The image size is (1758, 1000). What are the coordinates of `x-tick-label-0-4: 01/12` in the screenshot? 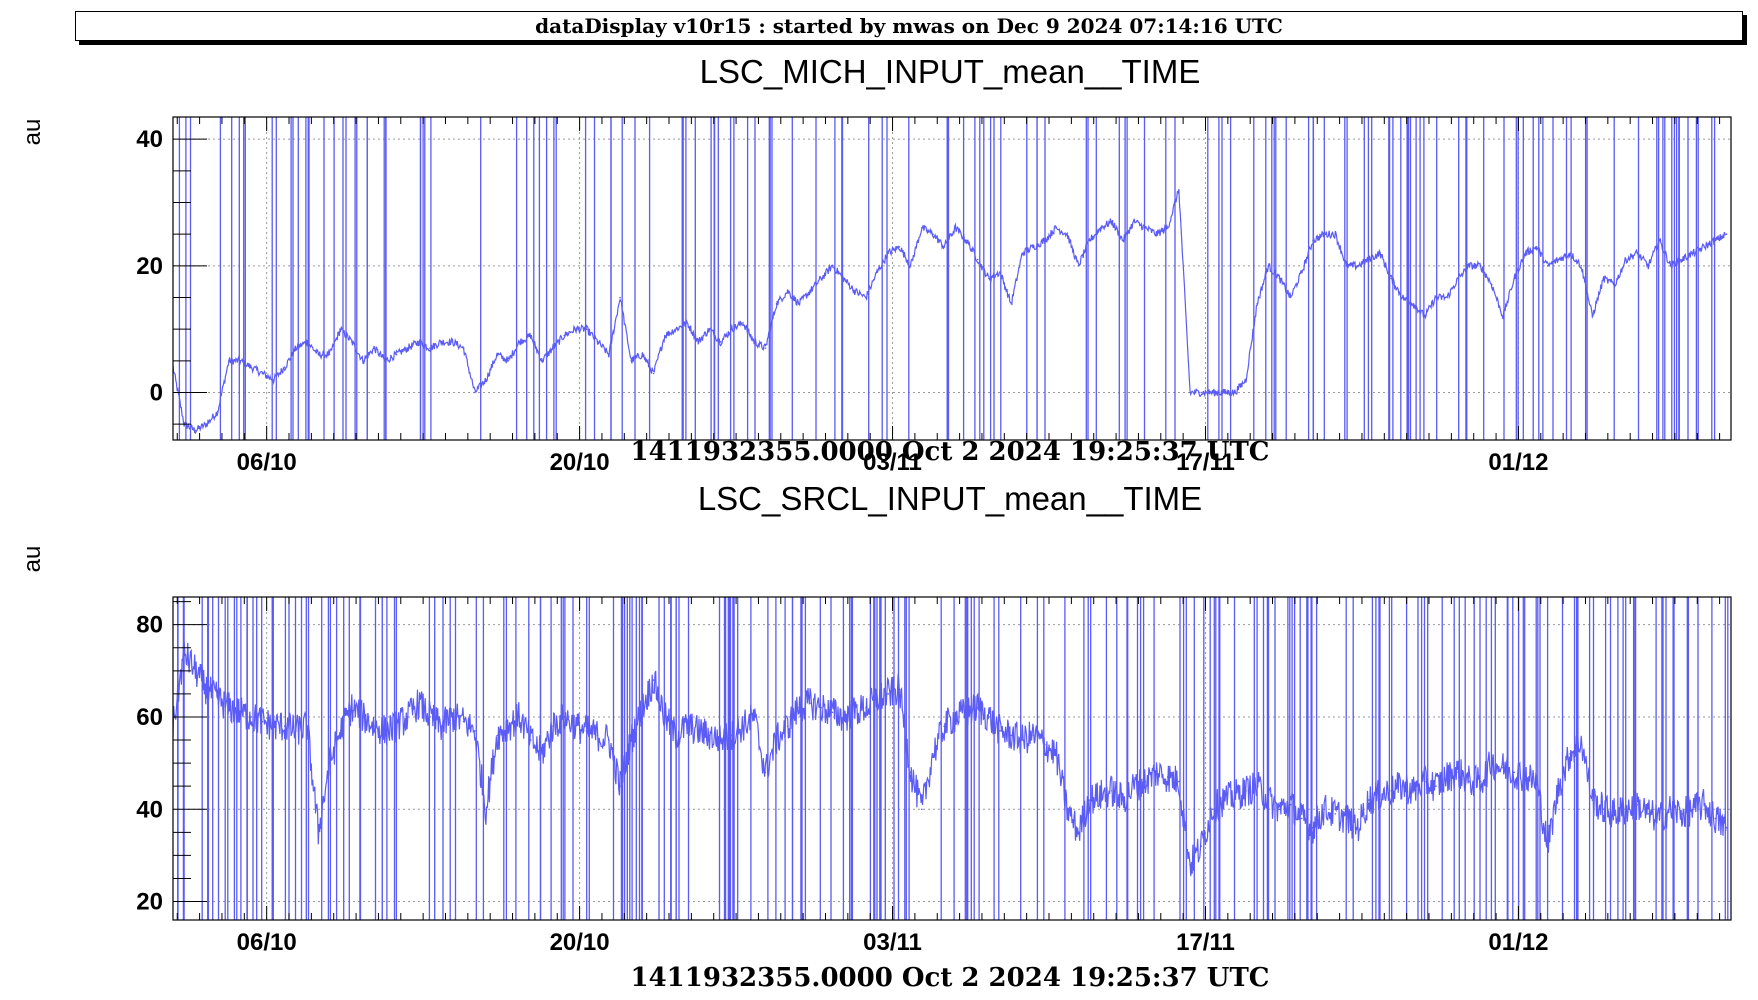 It's located at (1518, 462).